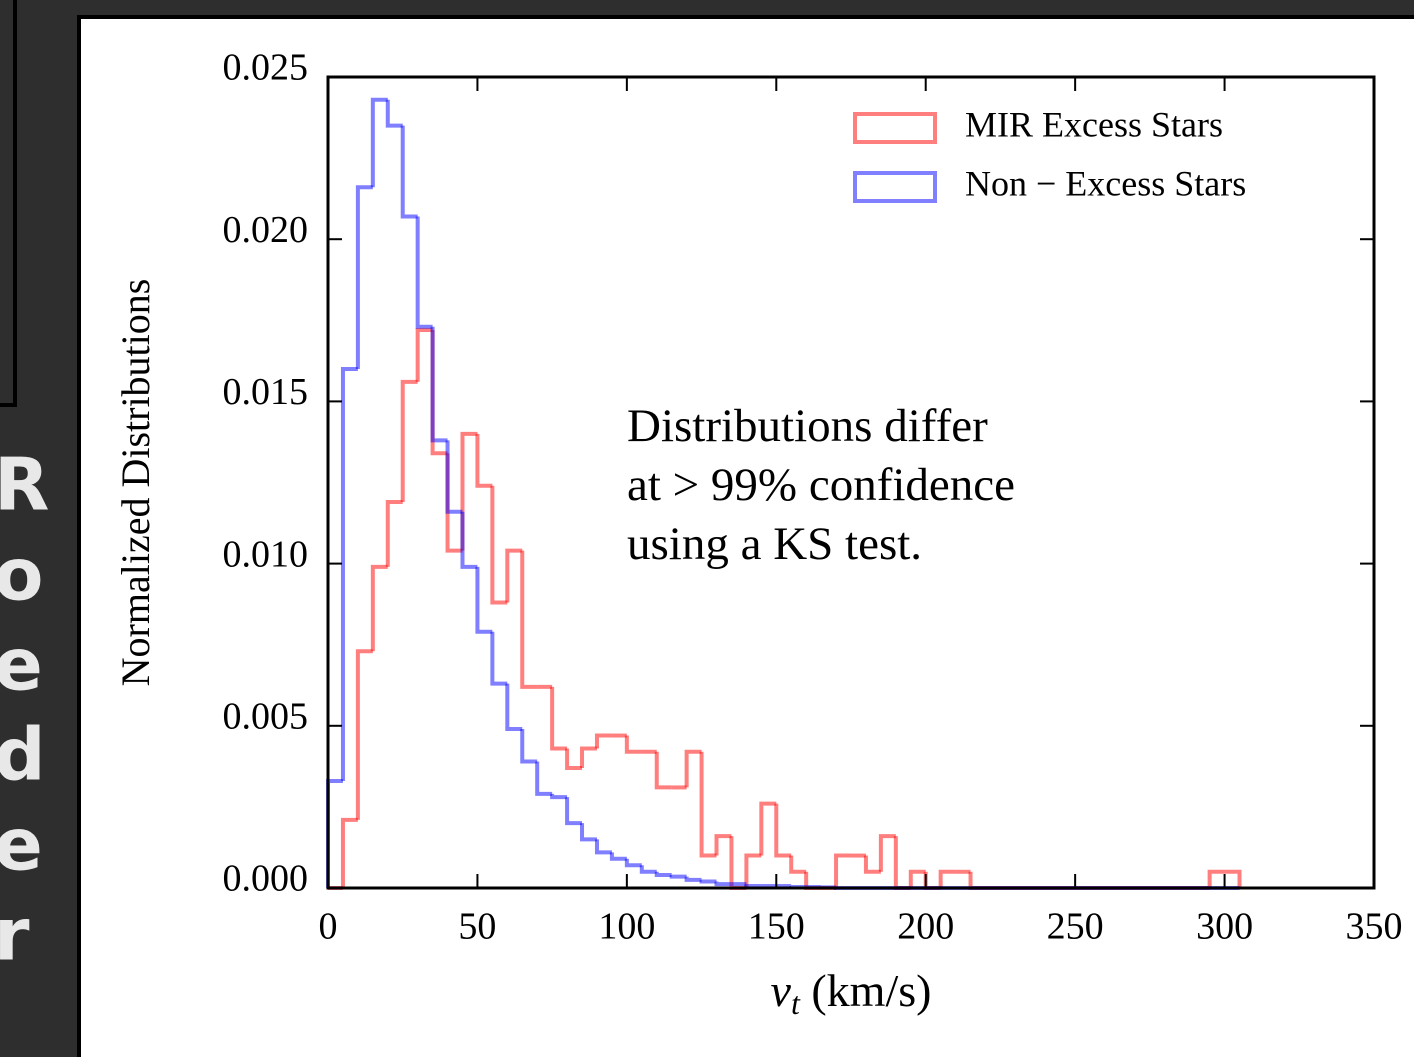 The image size is (1414, 1057). I want to click on x-tick-label: 200, so click(925, 927).